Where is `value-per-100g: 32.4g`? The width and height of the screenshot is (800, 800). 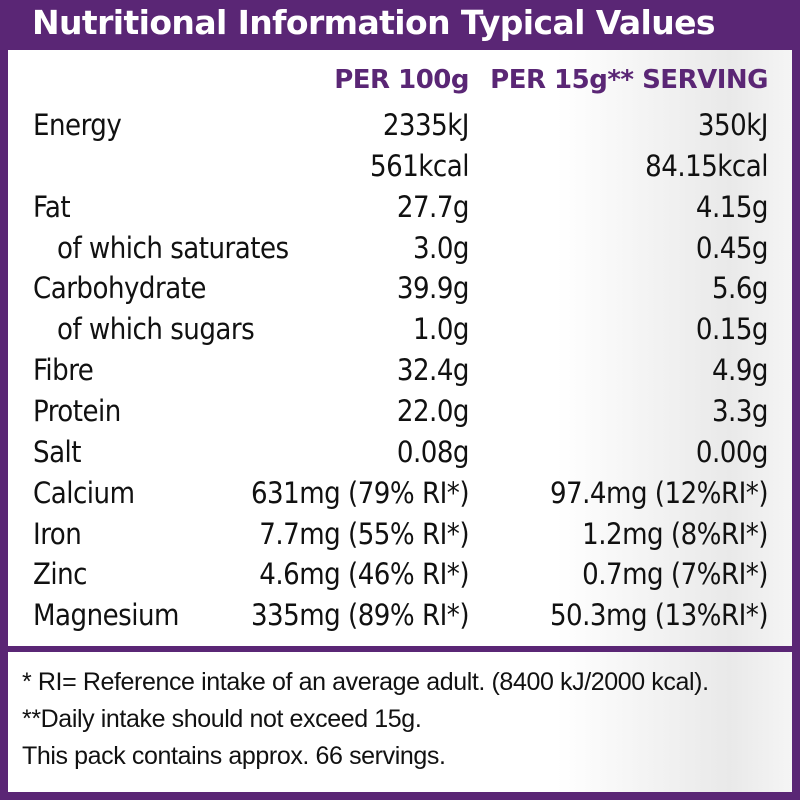 value-per-100g: 32.4g is located at coordinates (433, 370).